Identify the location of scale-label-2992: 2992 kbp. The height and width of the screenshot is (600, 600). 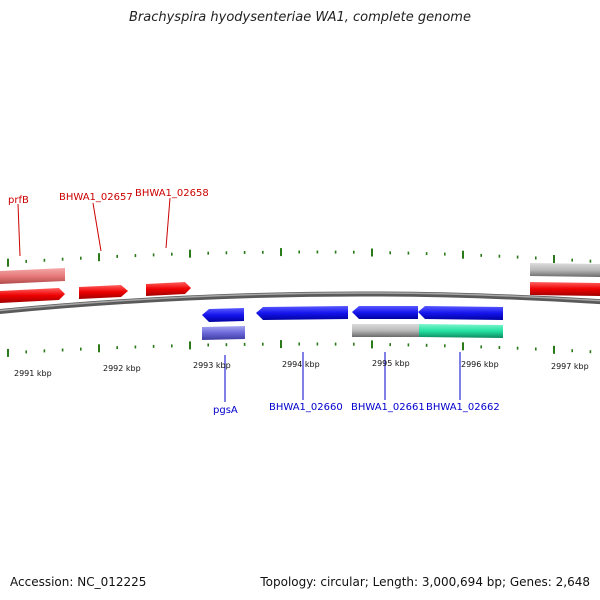
(122, 368).